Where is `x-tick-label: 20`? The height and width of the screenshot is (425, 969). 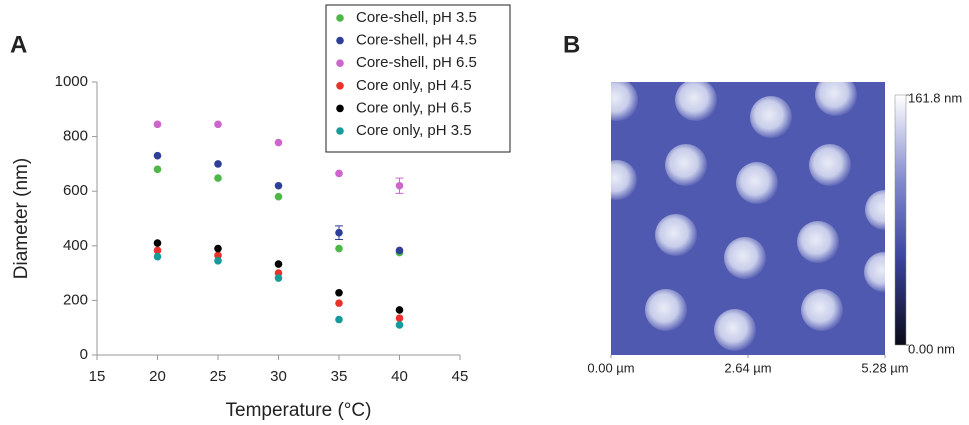
x-tick-label: 20 is located at coordinates (157, 376).